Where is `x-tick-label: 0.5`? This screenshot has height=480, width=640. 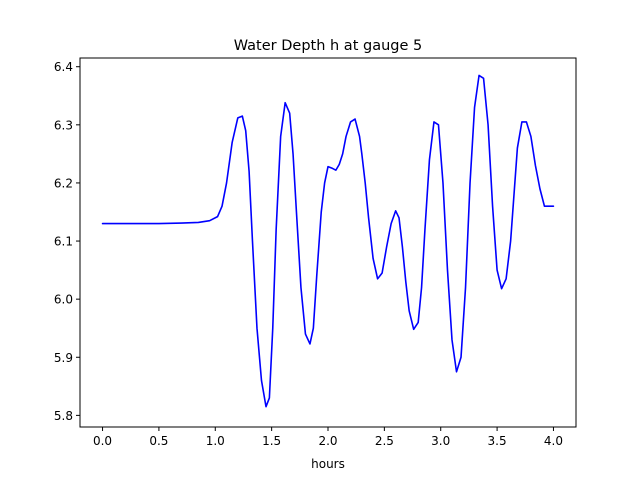
x-tick-label: 0.5 is located at coordinates (158, 441).